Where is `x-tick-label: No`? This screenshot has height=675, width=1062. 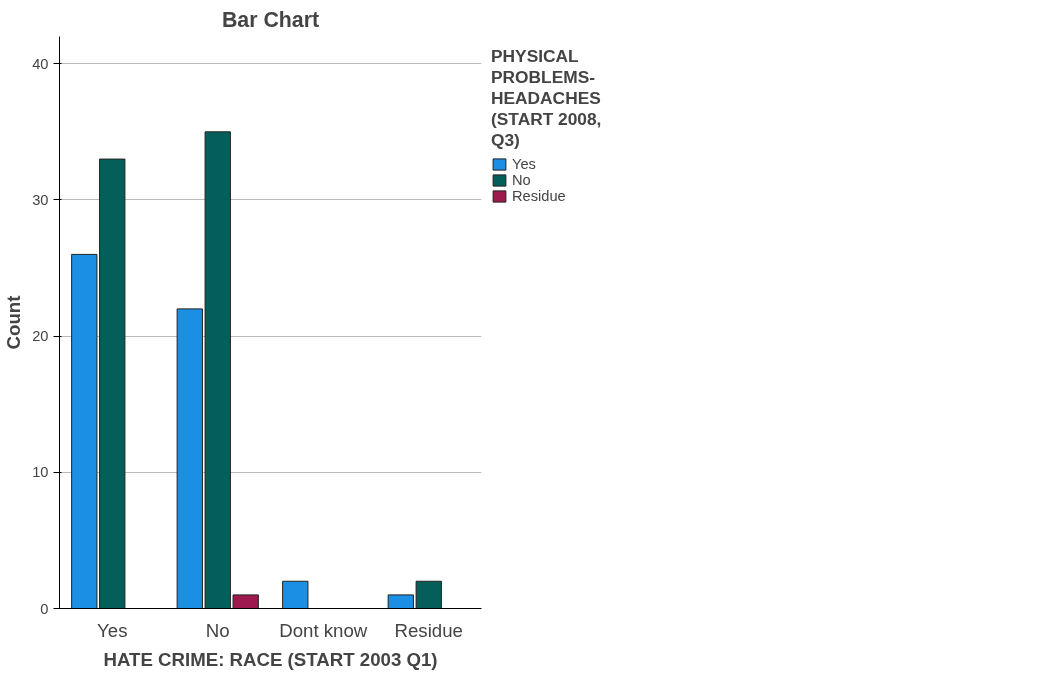
x-tick-label: No is located at coordinates (217, 630).